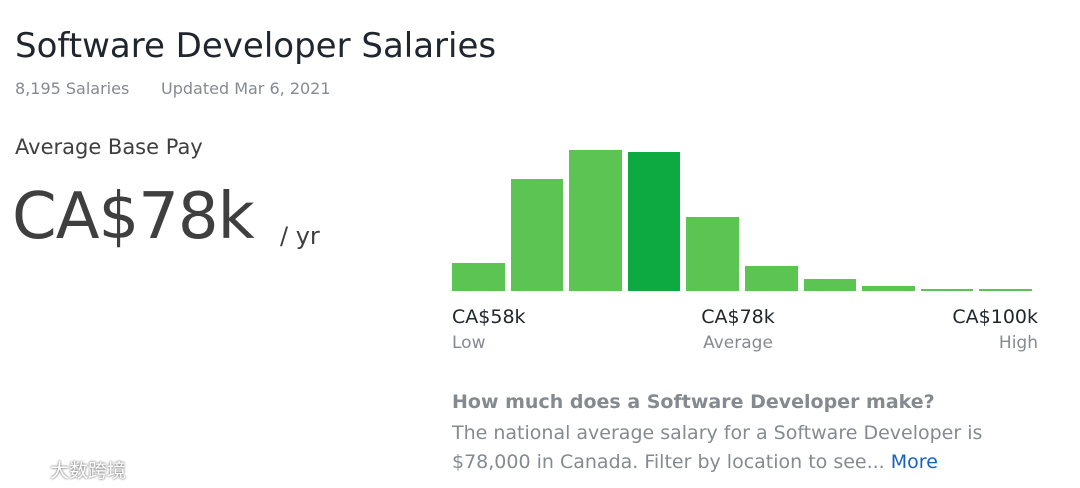 Image resolution: width=1080 pixels, height=488 pixels. I want to click on page-title: Software Developer Salaries, so click(256, 46).